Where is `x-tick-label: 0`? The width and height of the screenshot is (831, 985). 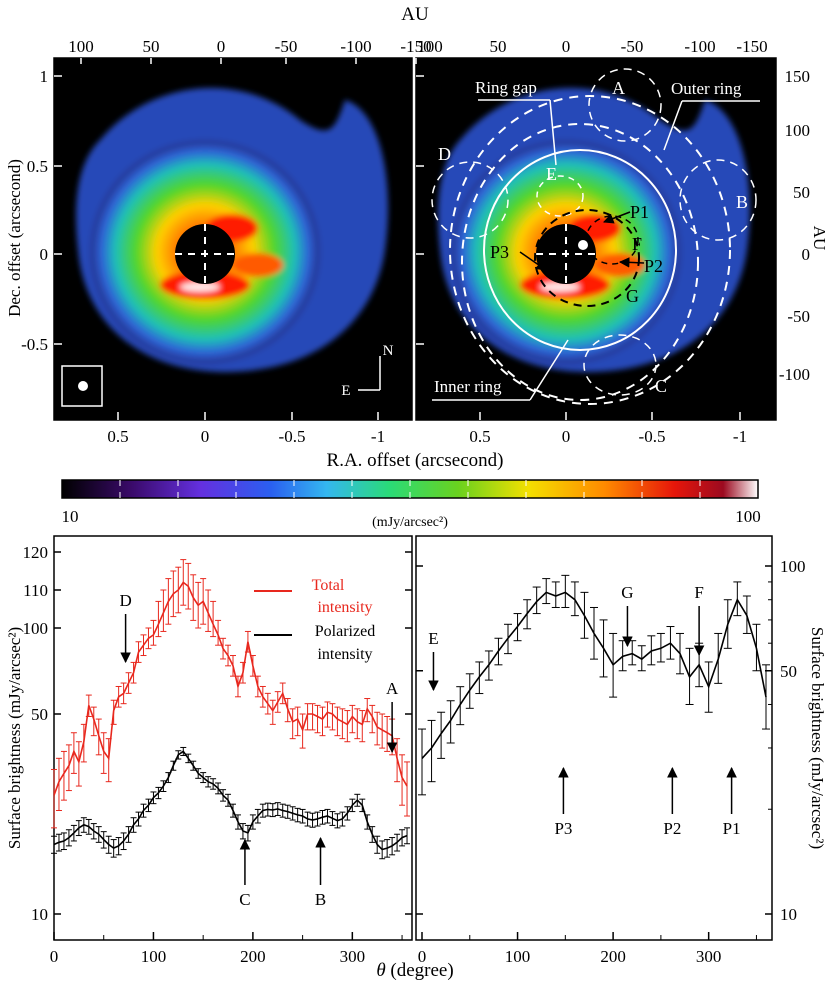
x-tick-label: 0 is located at coordinates (422, 956).